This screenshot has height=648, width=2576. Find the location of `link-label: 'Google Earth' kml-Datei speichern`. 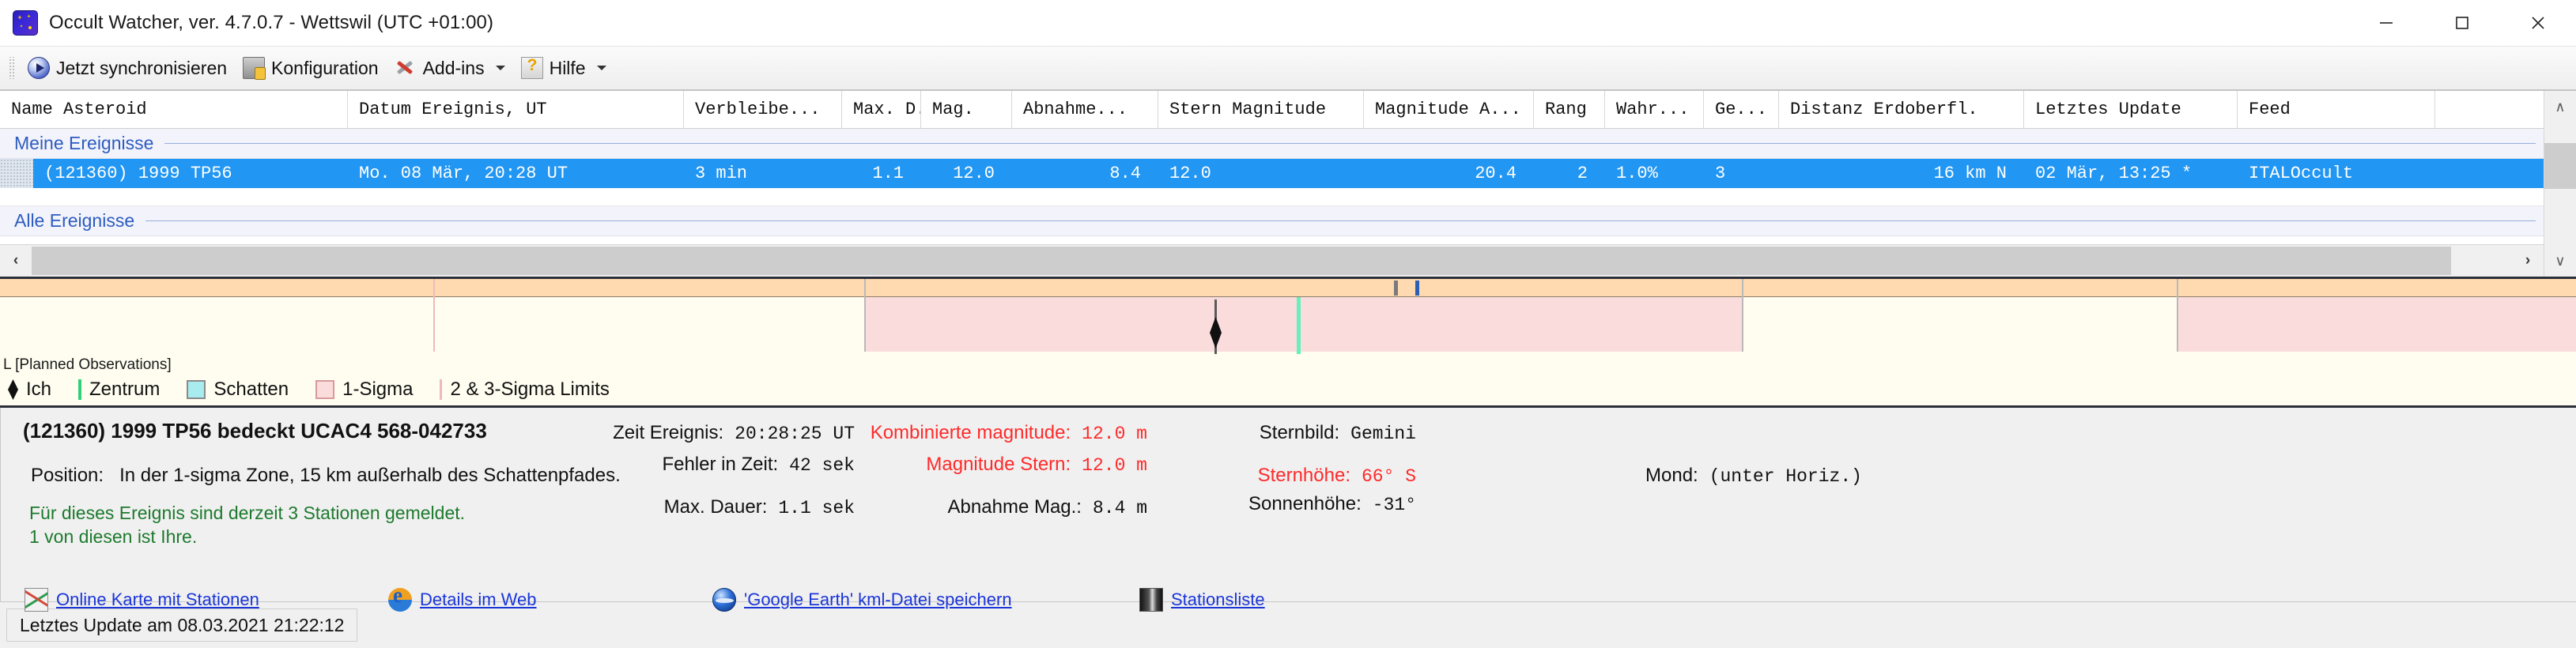

link-label: 'Google Earth' kml-Datei speichern is located at coordinates (878, 599).